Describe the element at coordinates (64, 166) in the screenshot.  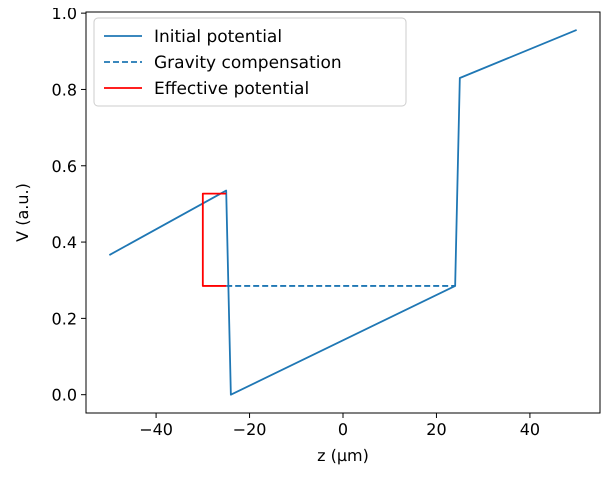
I see `y-tick-label: 0.6` at that location.